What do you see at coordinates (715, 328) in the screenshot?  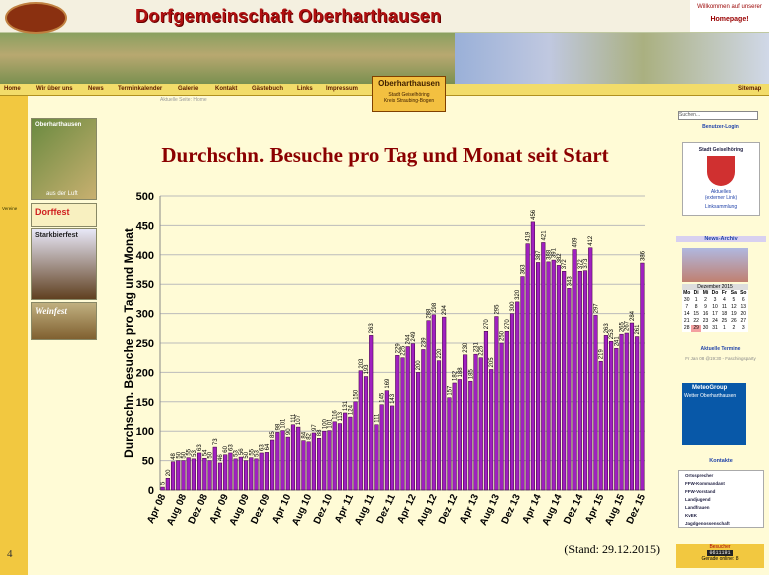 I see `day: 31` at bounding box center [715, 328].